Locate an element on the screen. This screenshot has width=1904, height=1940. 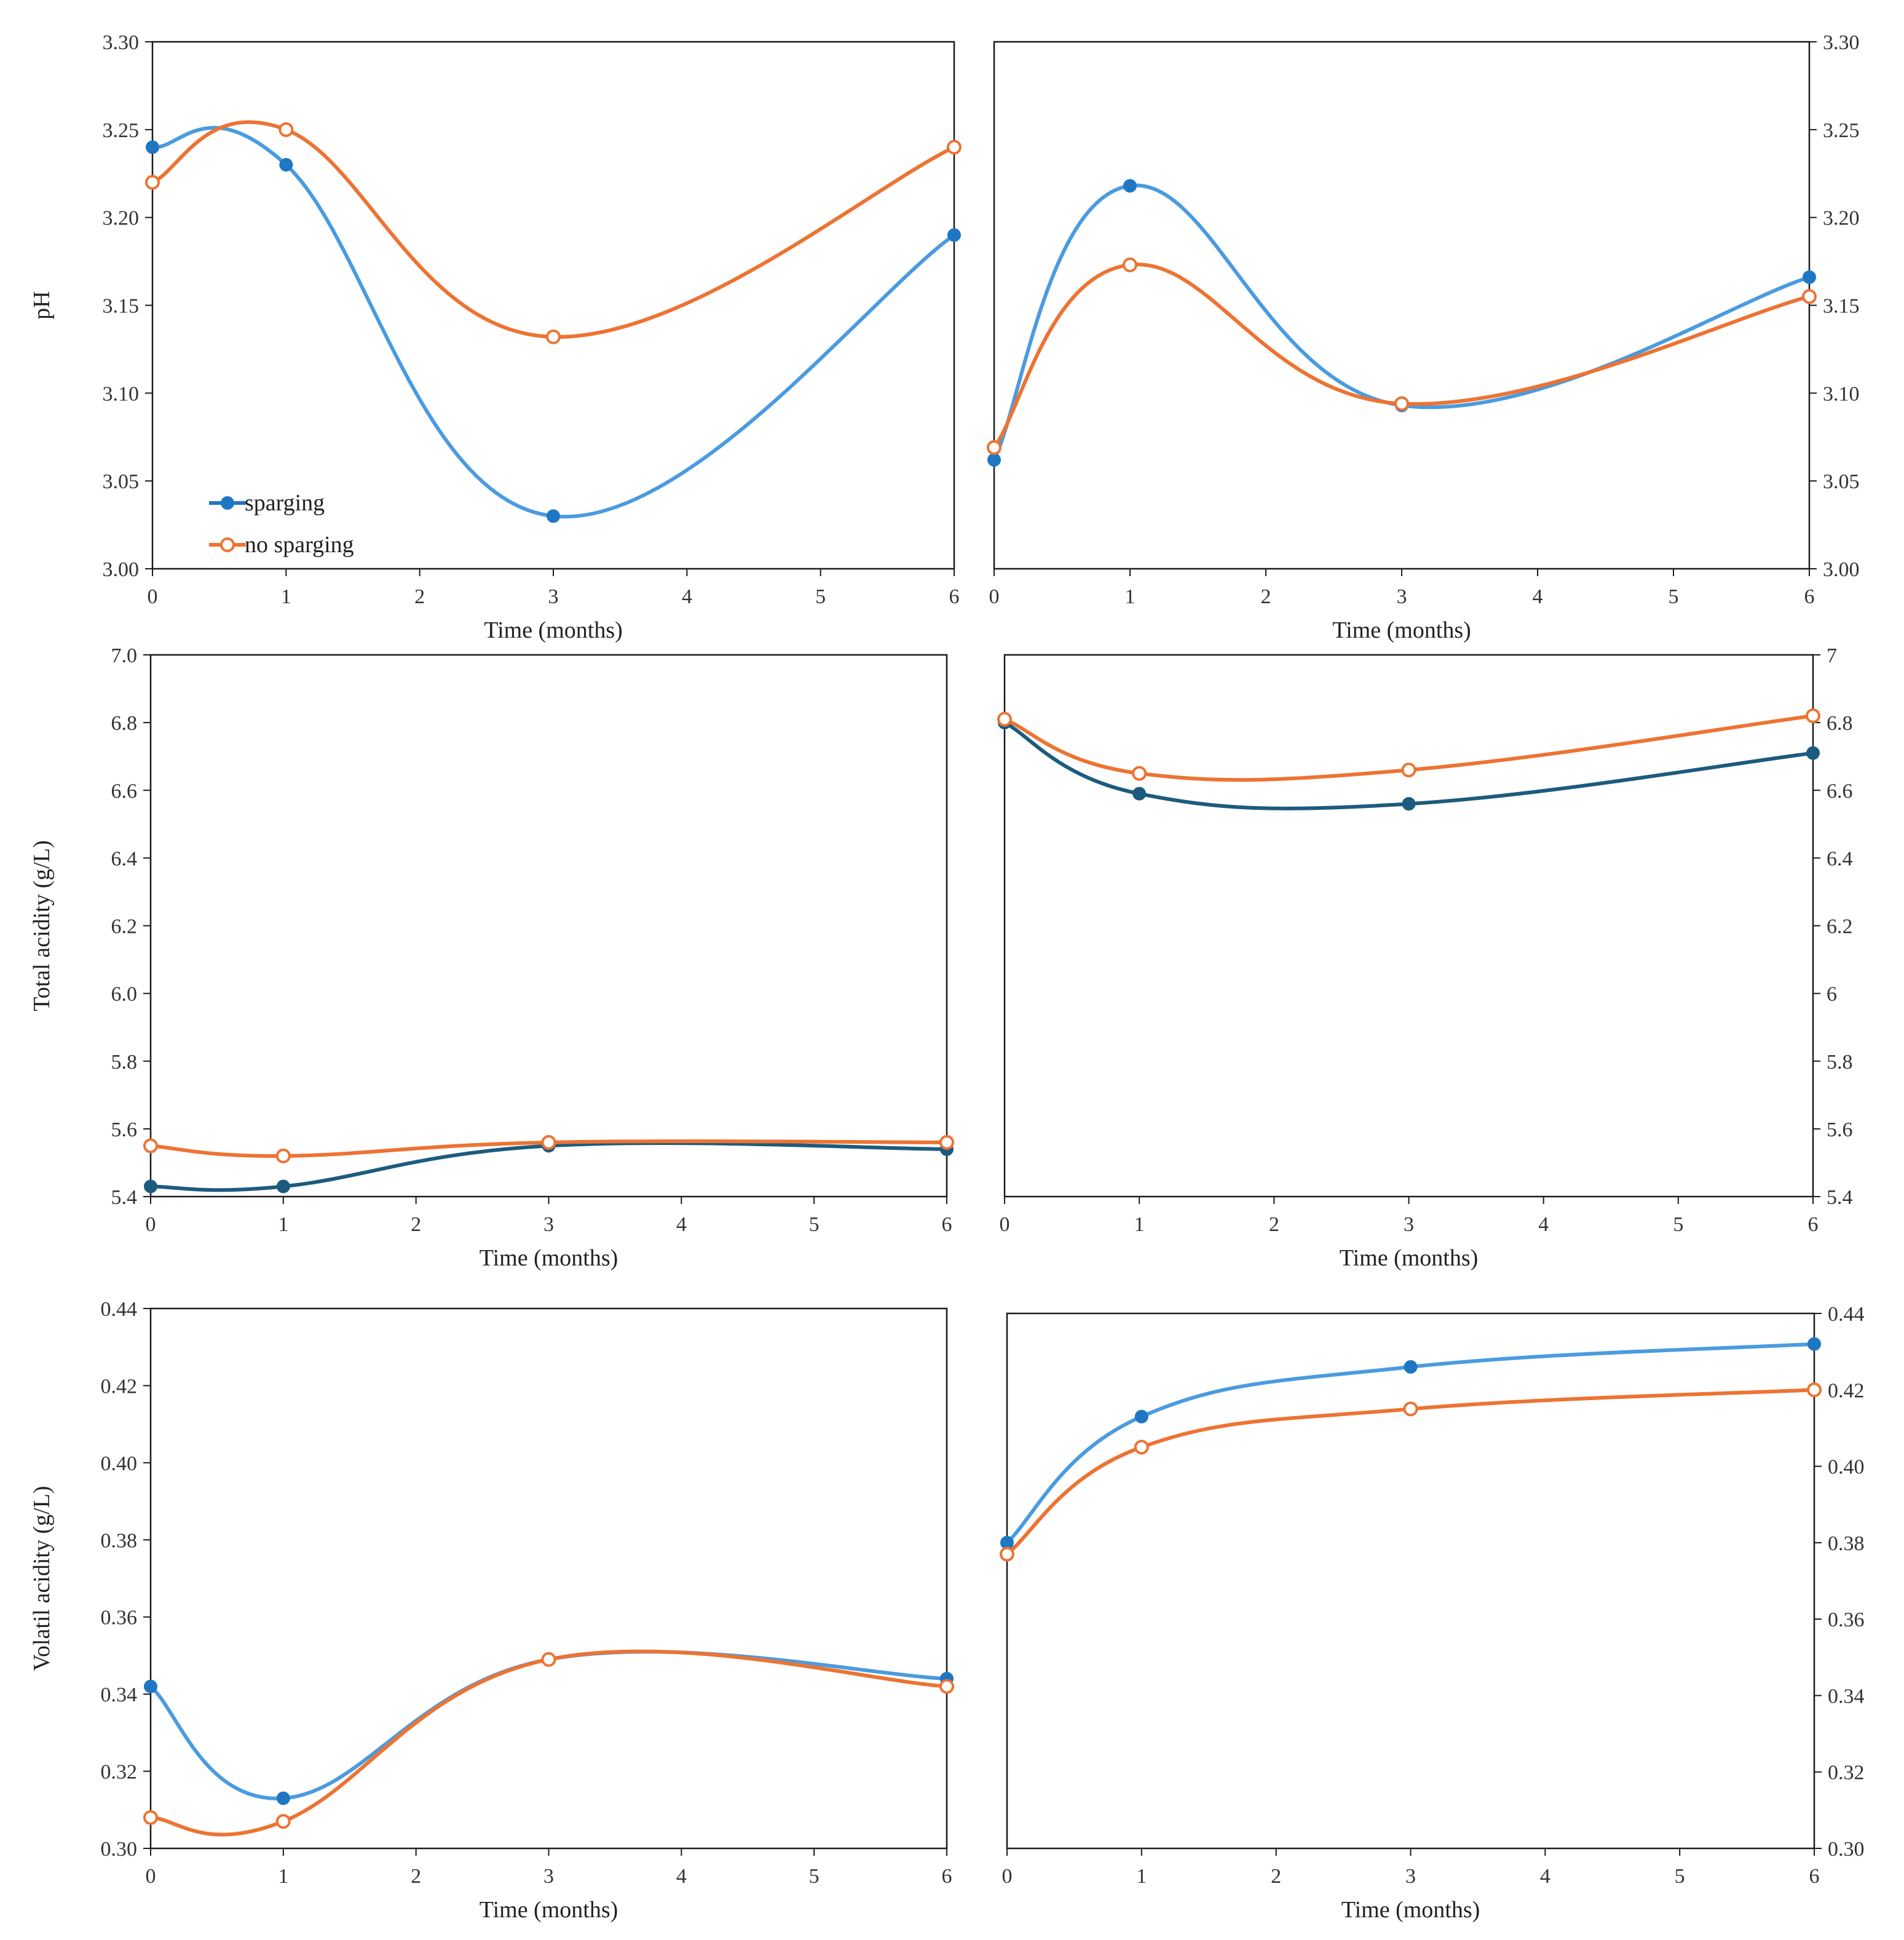
y-tick-label: 7.0 is located at coordinates (124, 655).